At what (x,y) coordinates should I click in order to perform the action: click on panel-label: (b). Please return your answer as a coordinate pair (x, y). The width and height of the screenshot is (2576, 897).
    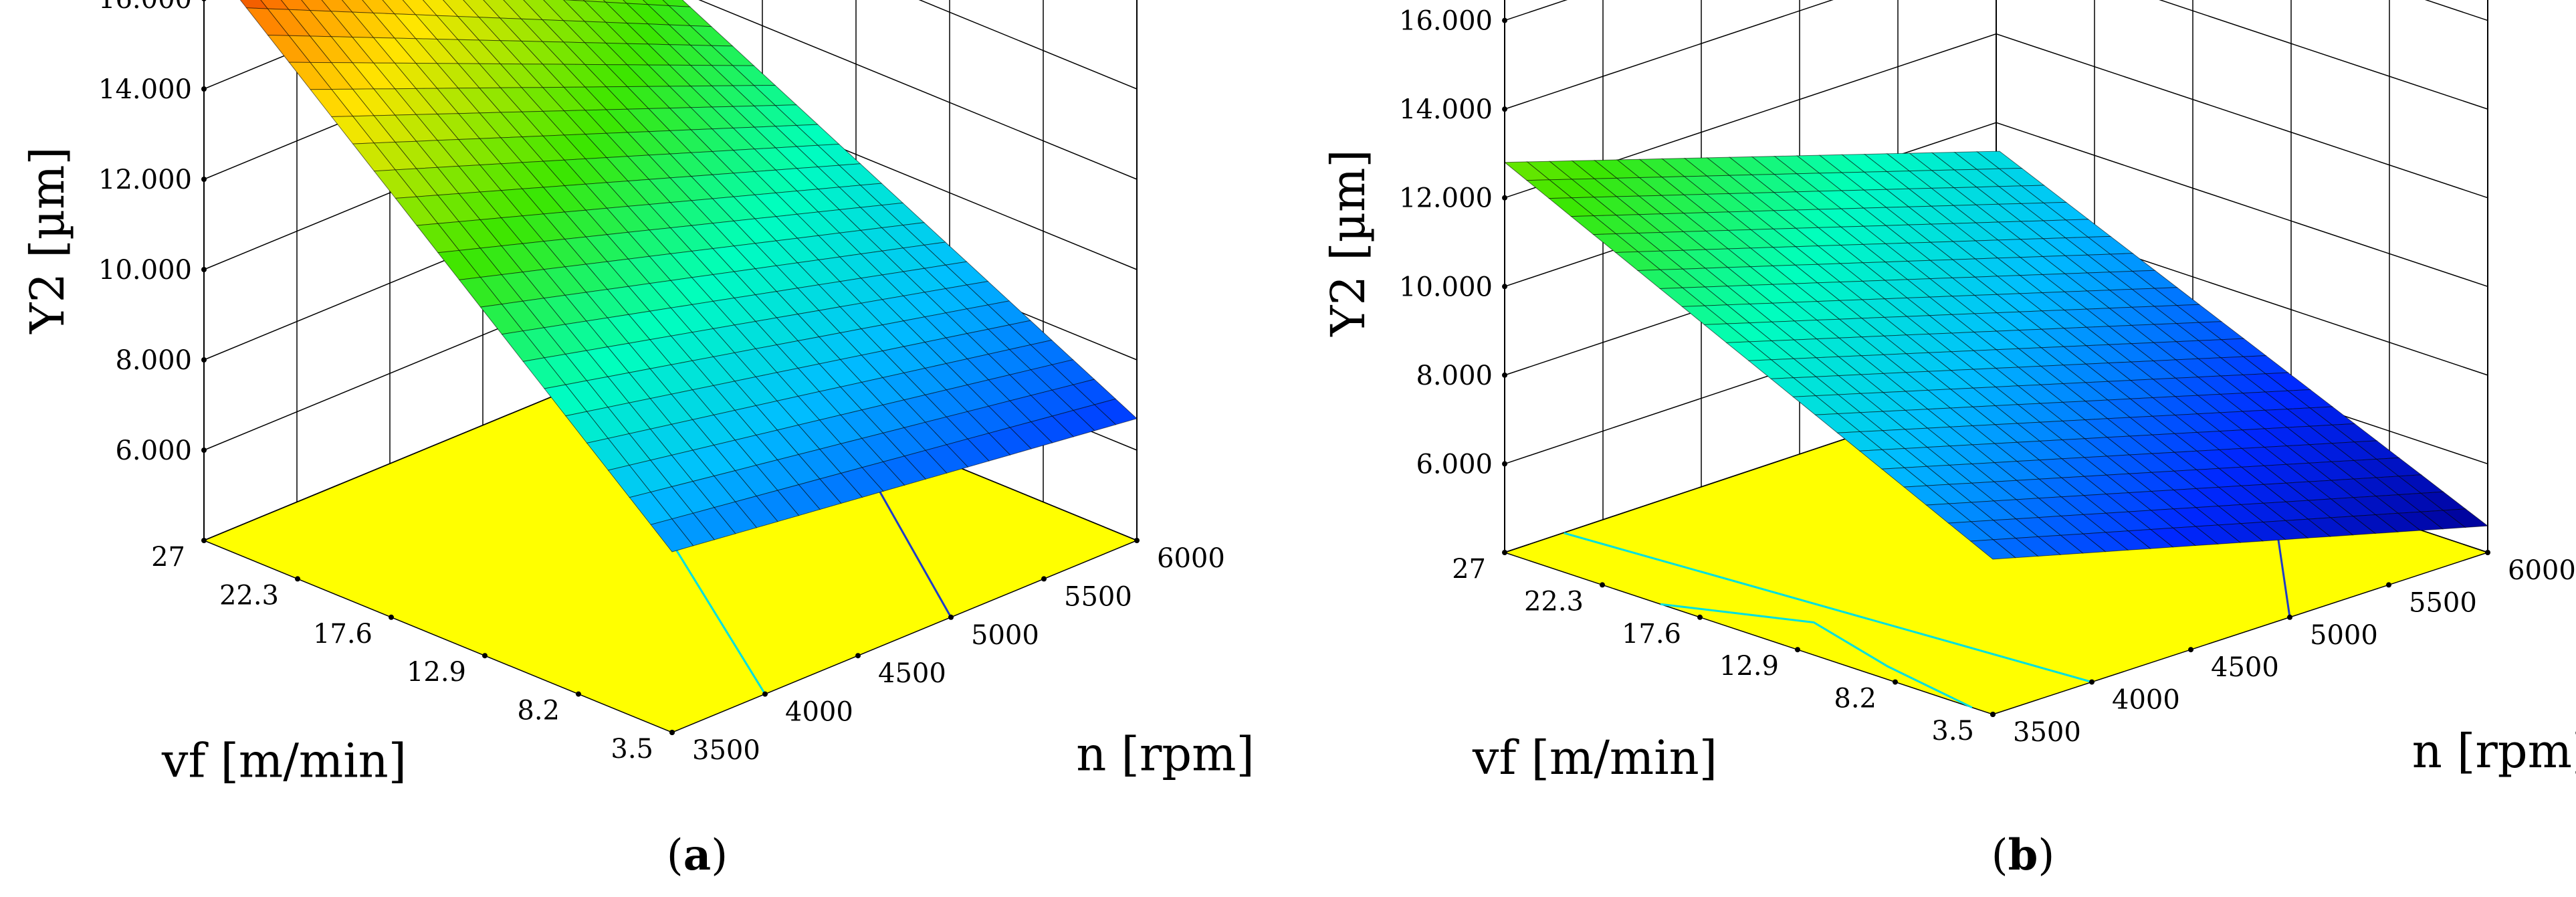
    Looking at the image, I should click on (2023, 855).